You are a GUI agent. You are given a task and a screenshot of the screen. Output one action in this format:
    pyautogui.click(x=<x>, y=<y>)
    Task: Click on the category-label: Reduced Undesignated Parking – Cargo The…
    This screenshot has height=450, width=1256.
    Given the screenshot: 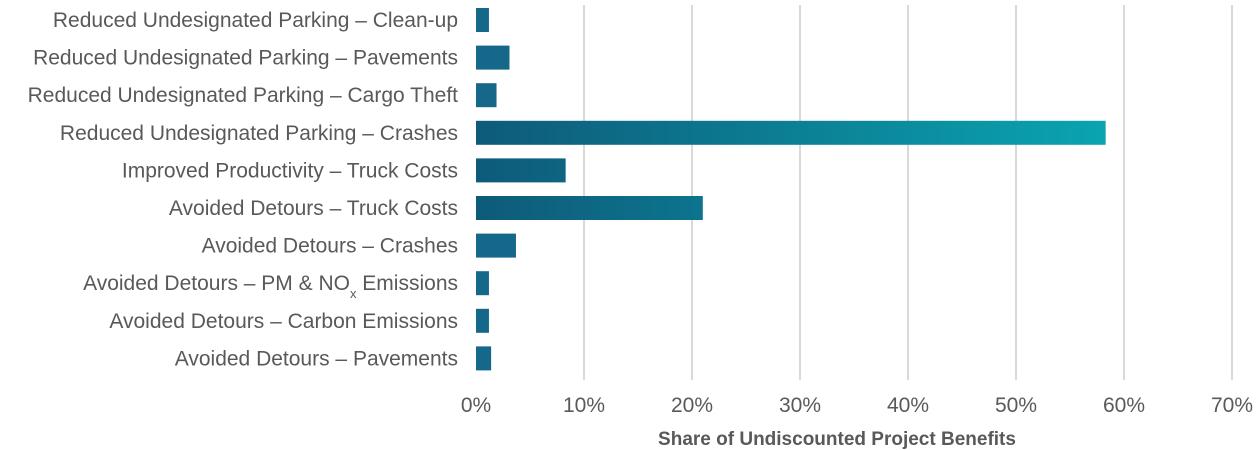 What is the action you would take?
    pyautogui.click(x=243, y=95)
    